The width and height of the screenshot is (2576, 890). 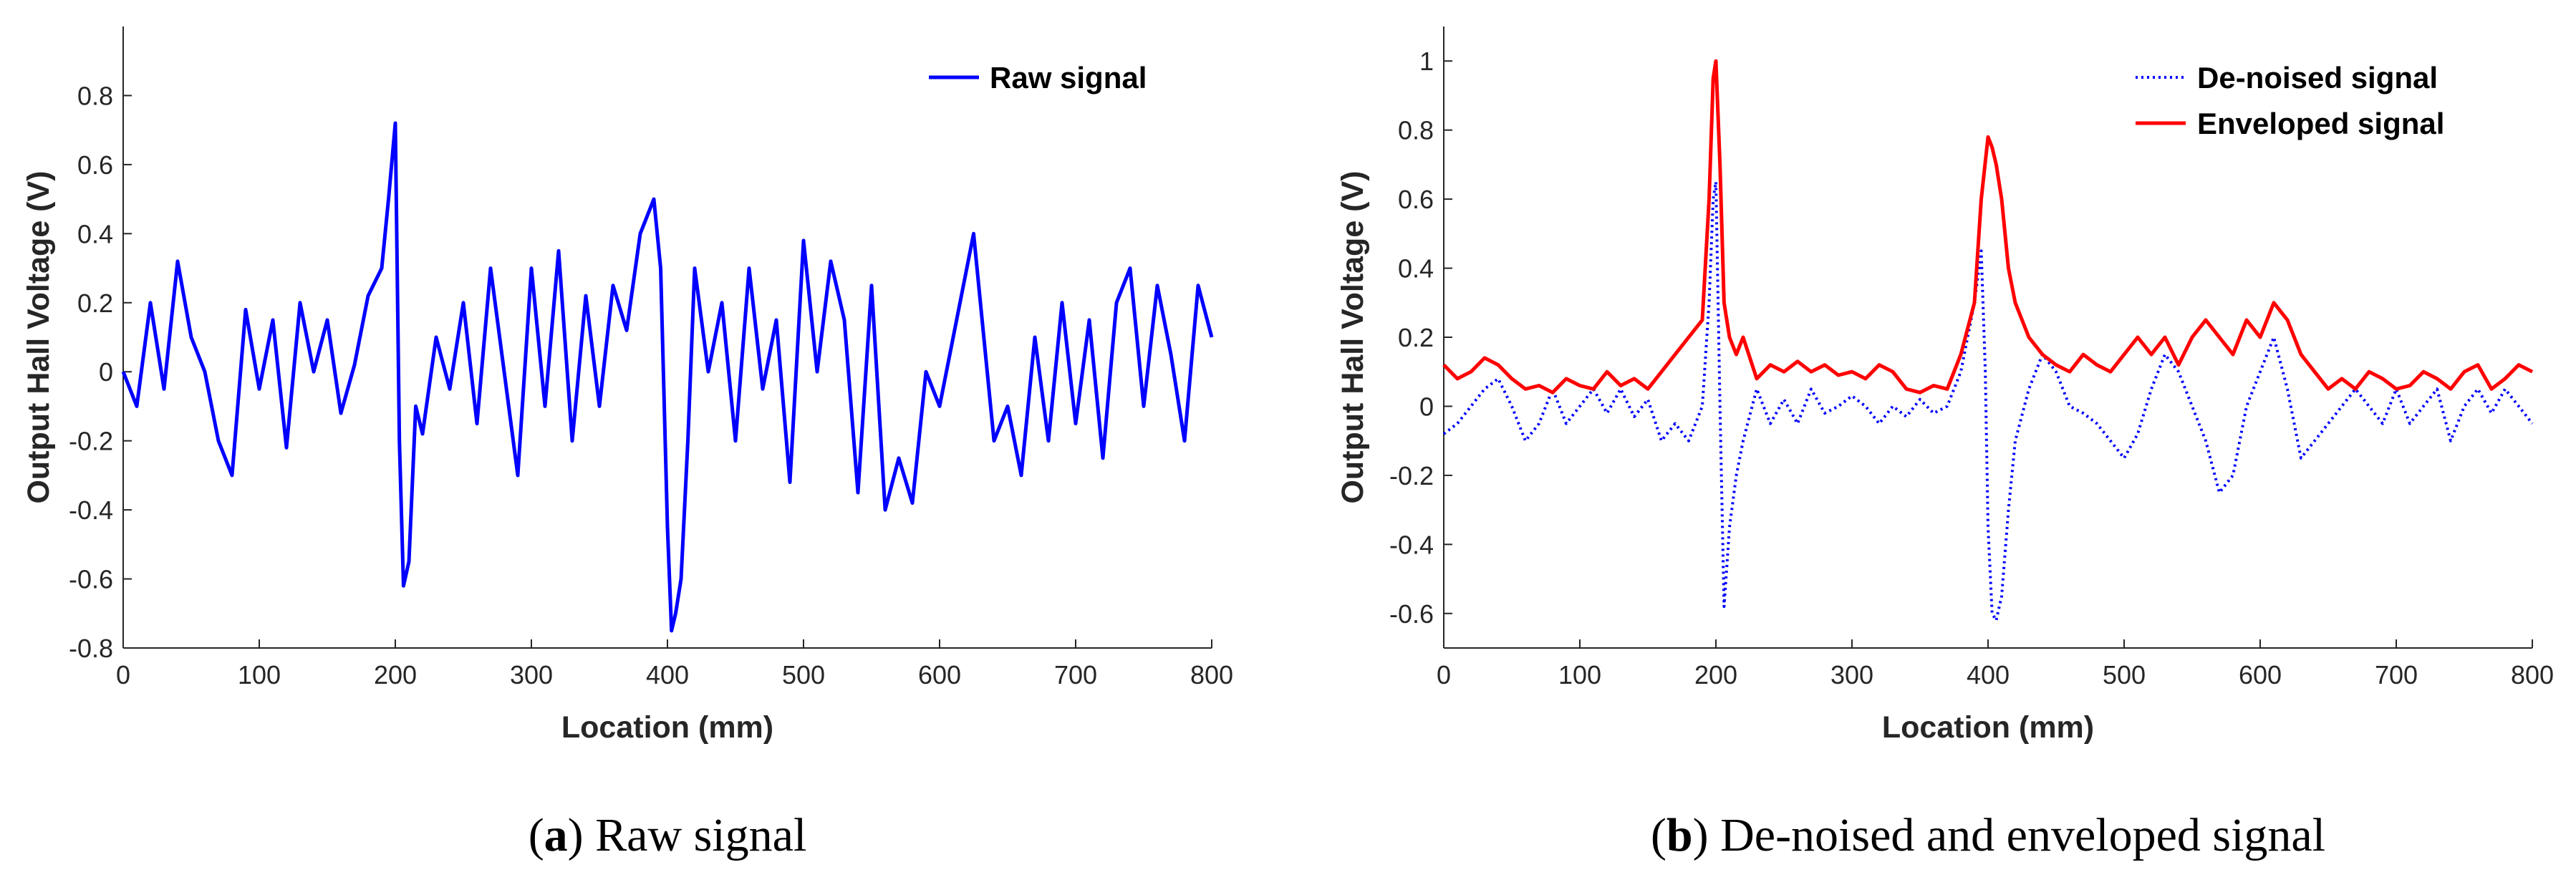 I want to click on panel-b-xtick-label: 800, so click(x=2532, y=675).